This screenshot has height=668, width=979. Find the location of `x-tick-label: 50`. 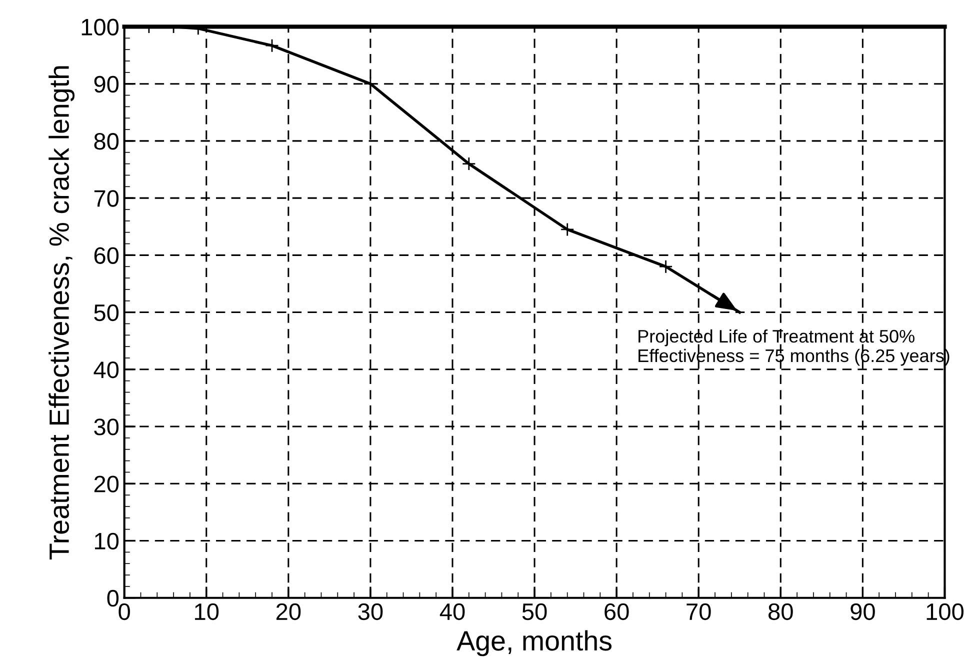

x-tick-label: 50 is located at coordinates (534, 611).